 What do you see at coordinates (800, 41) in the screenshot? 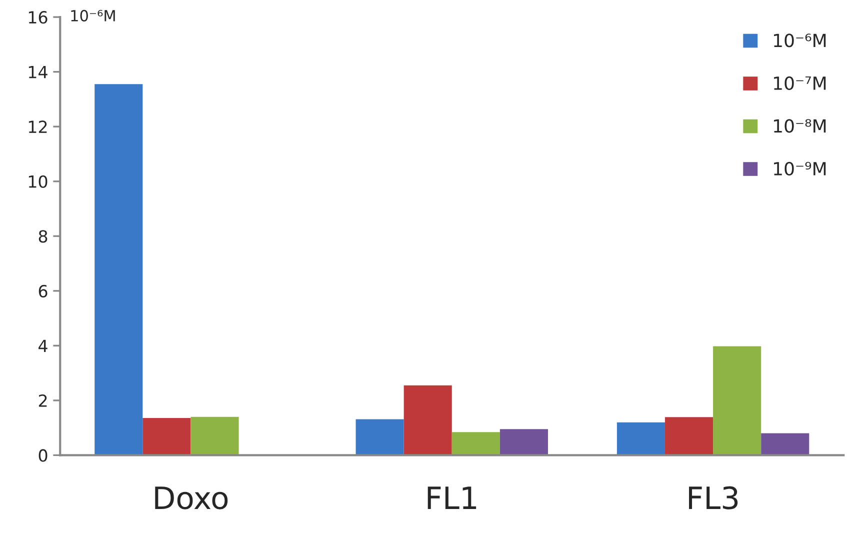
I see `legend-label: 10⁻⁶M` at bounding box center [800, 41].